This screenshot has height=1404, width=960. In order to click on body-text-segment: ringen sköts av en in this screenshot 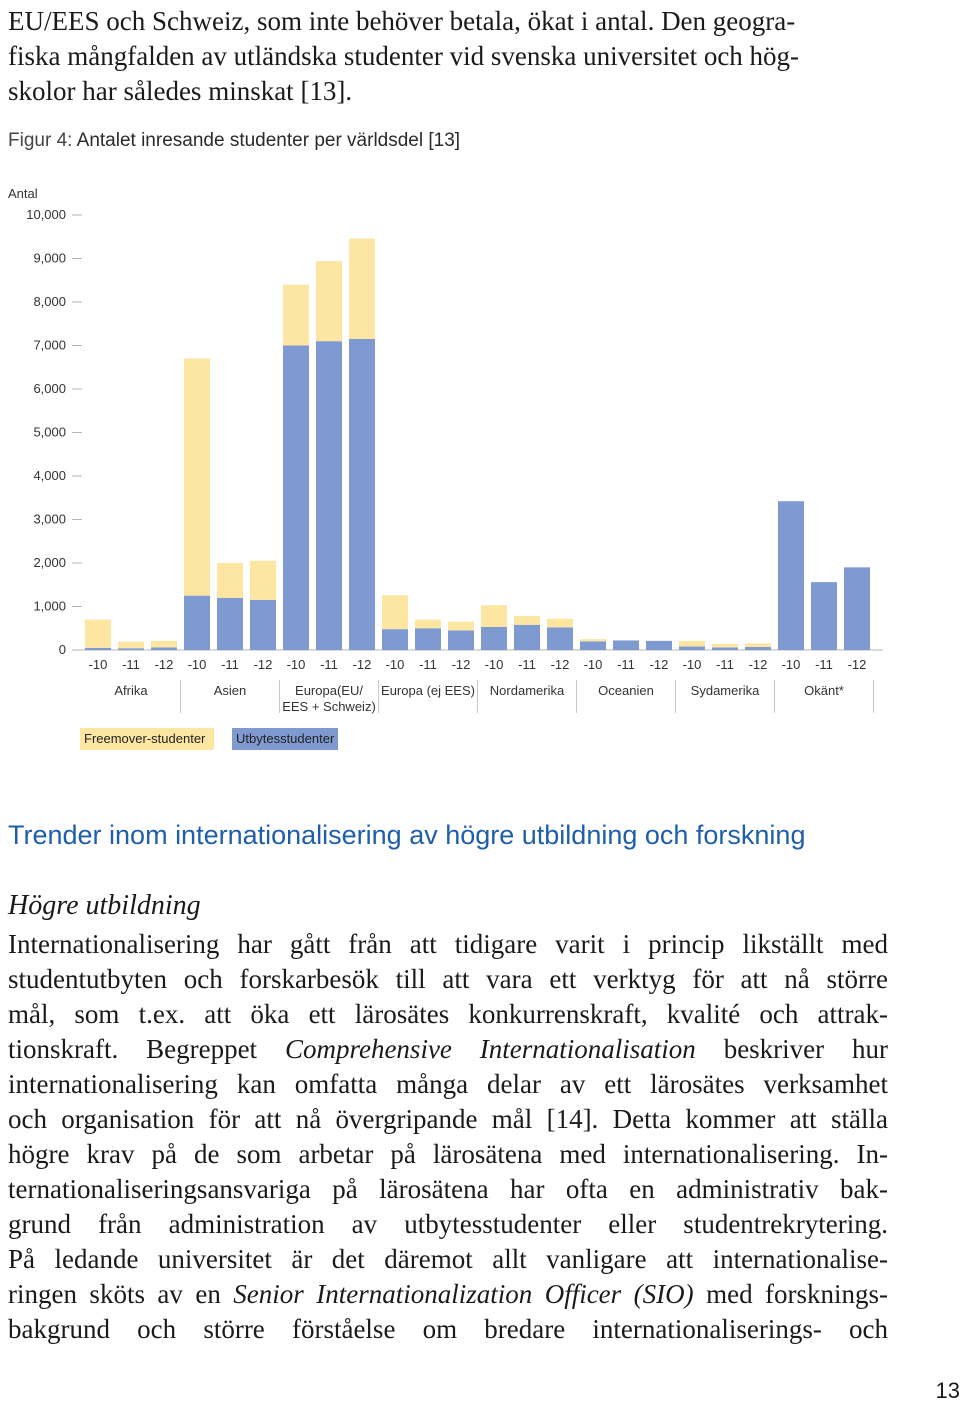, I will do `click(114, 1294)`.